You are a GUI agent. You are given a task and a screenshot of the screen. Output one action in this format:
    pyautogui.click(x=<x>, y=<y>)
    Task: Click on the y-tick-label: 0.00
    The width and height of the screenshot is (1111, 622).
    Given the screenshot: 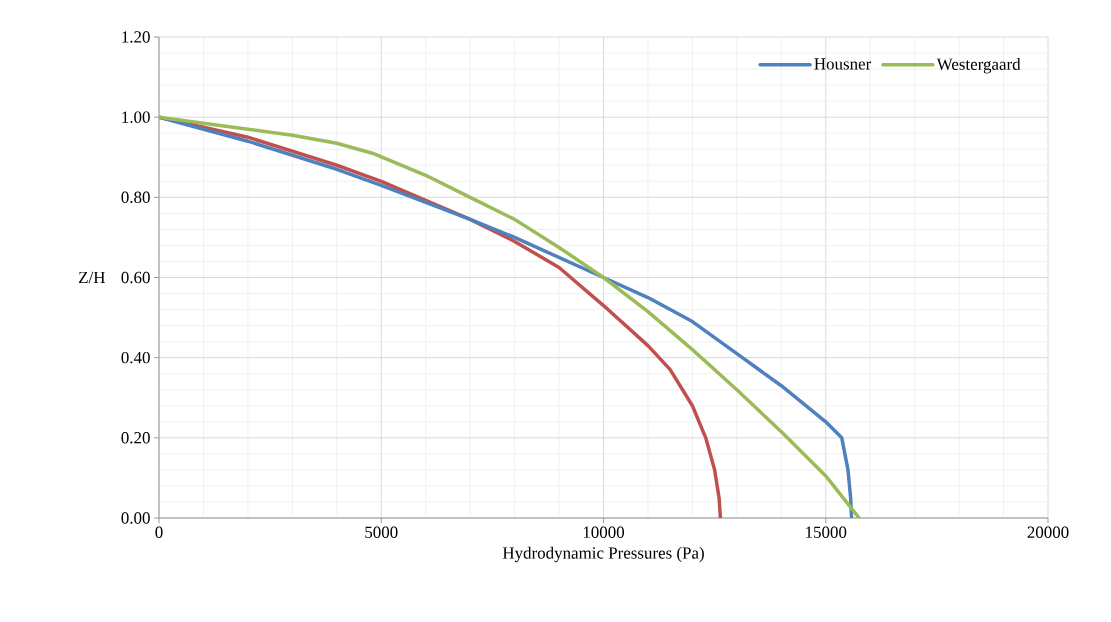 What is the action you would take?
    pyautogui.click(x=135, y=518)
    